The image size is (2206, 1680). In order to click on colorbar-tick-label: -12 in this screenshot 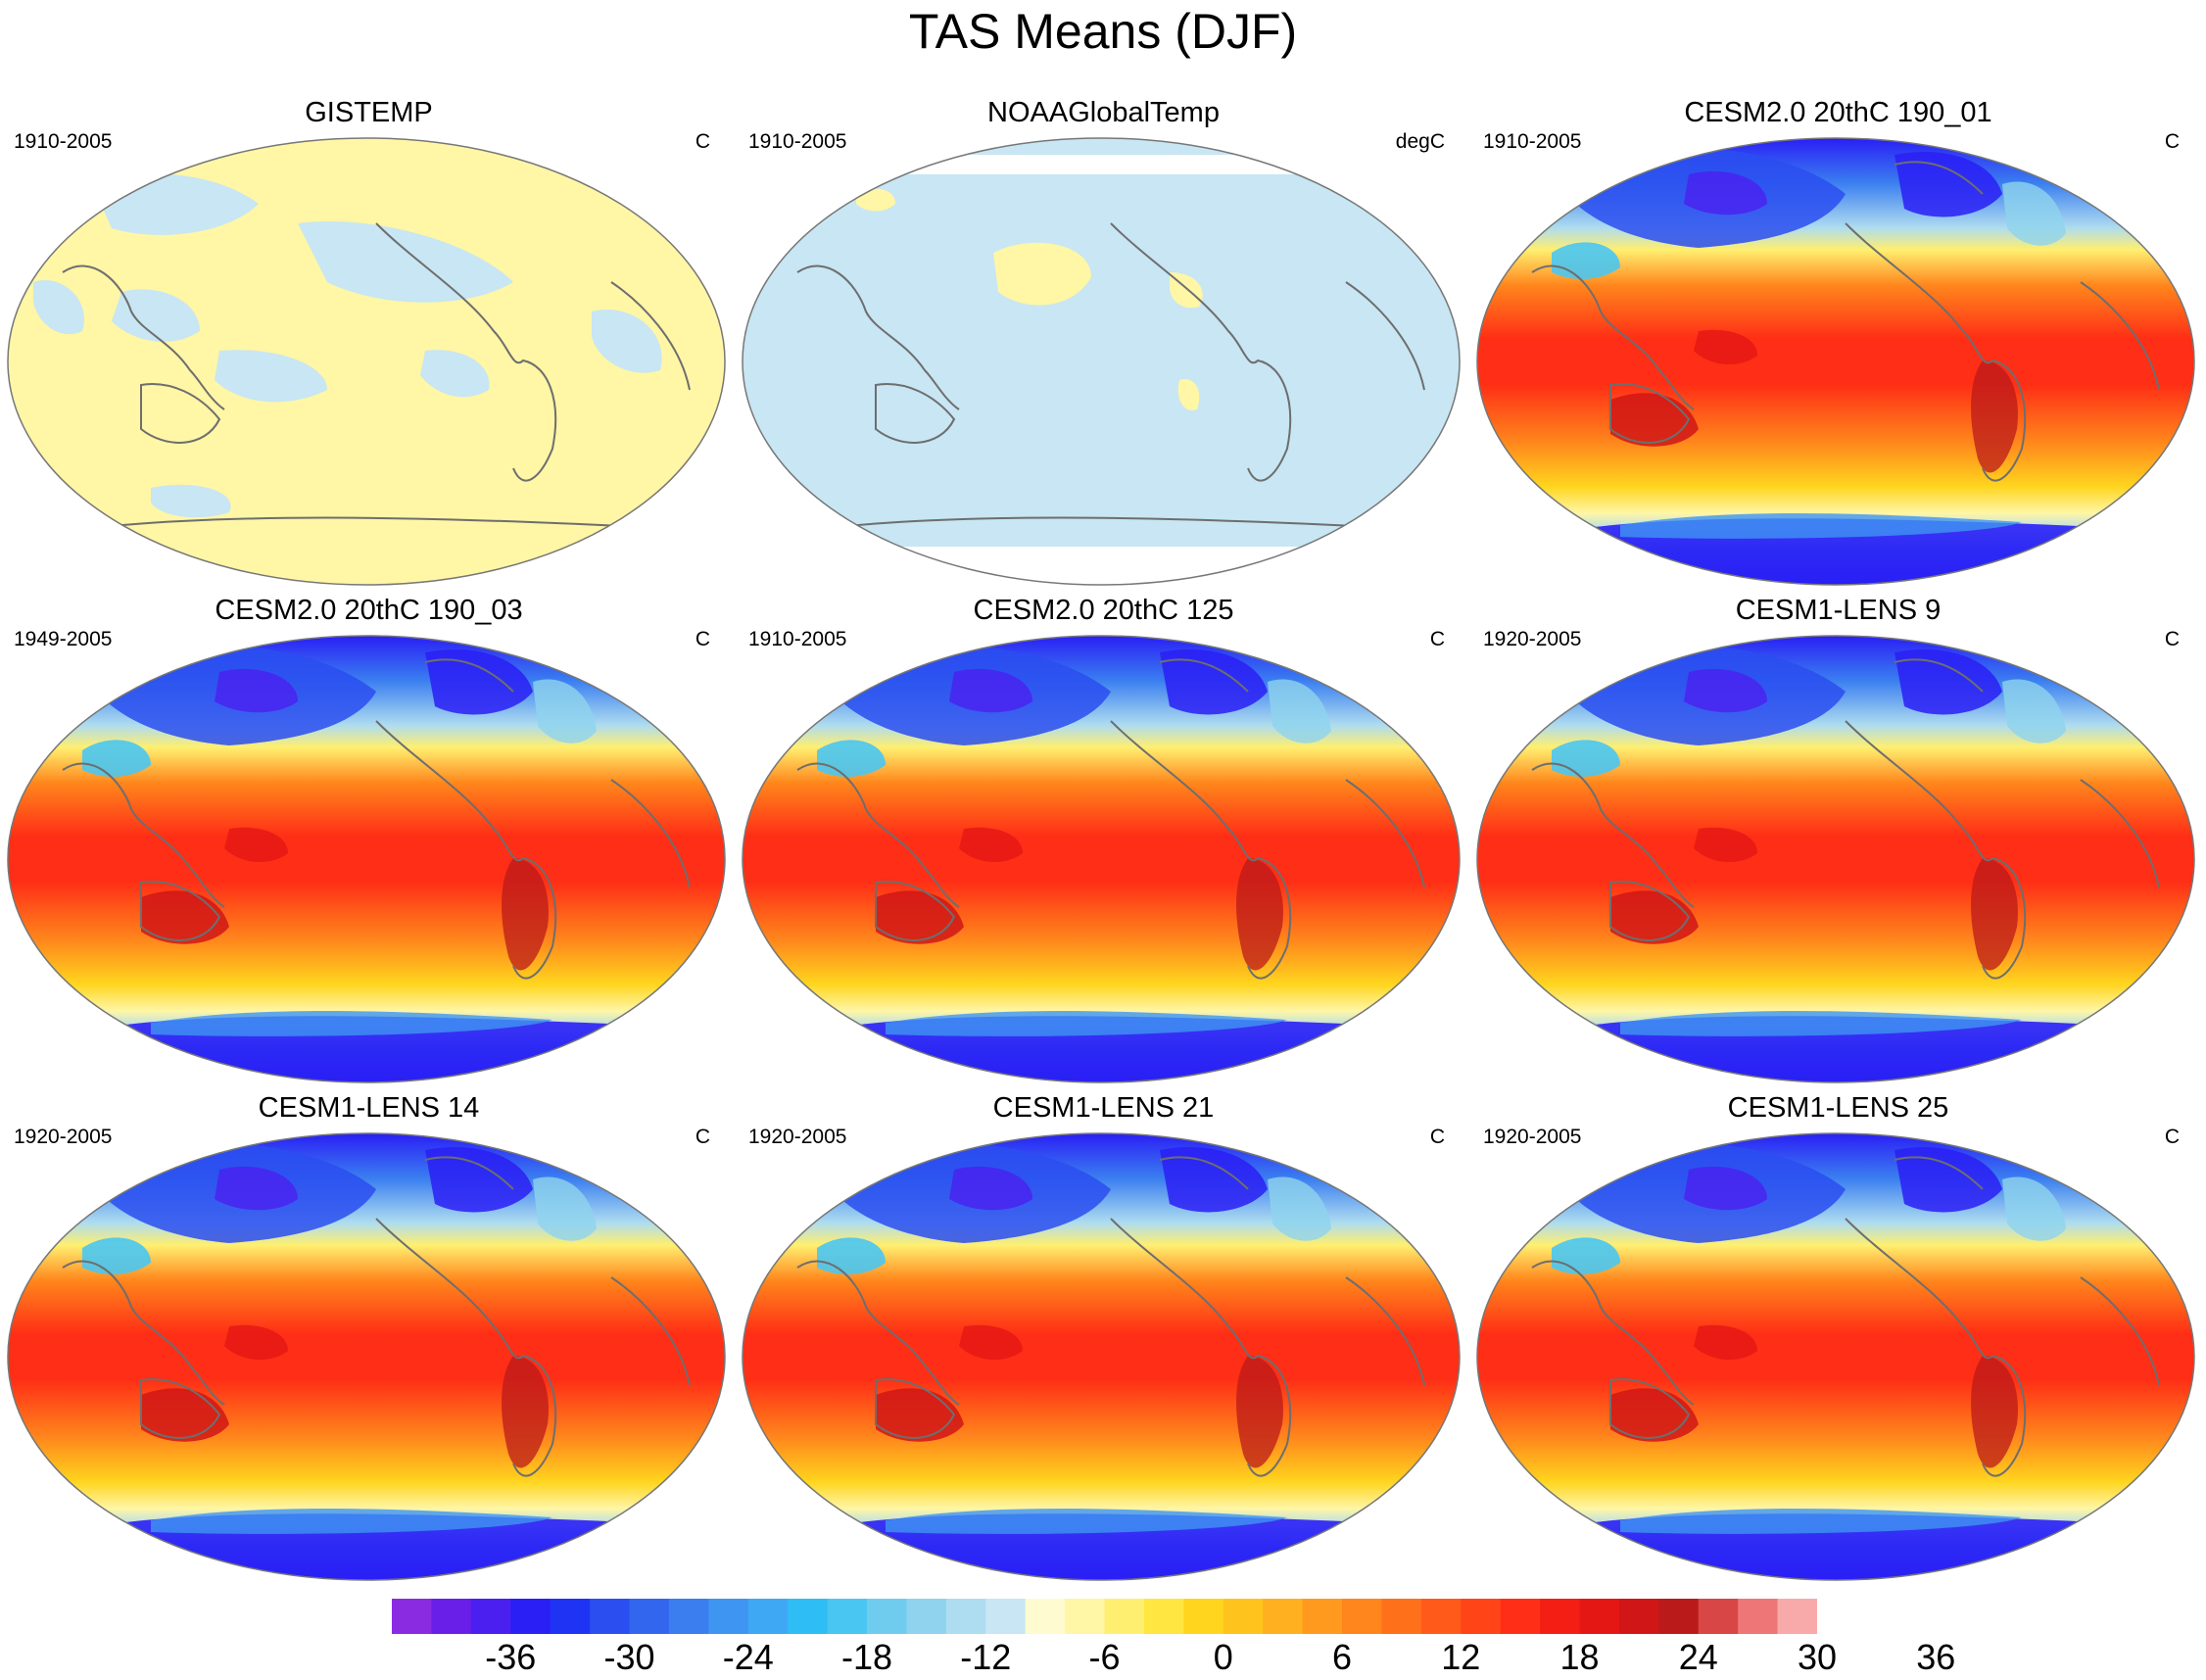, I will do `click(986, 1657)`.